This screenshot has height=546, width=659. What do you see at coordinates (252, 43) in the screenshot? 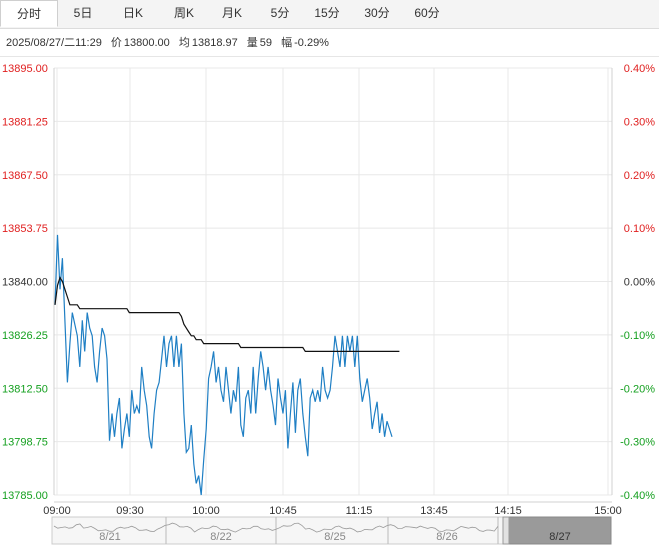
I see `volume-label: 量` at bounding box center [252, 43].